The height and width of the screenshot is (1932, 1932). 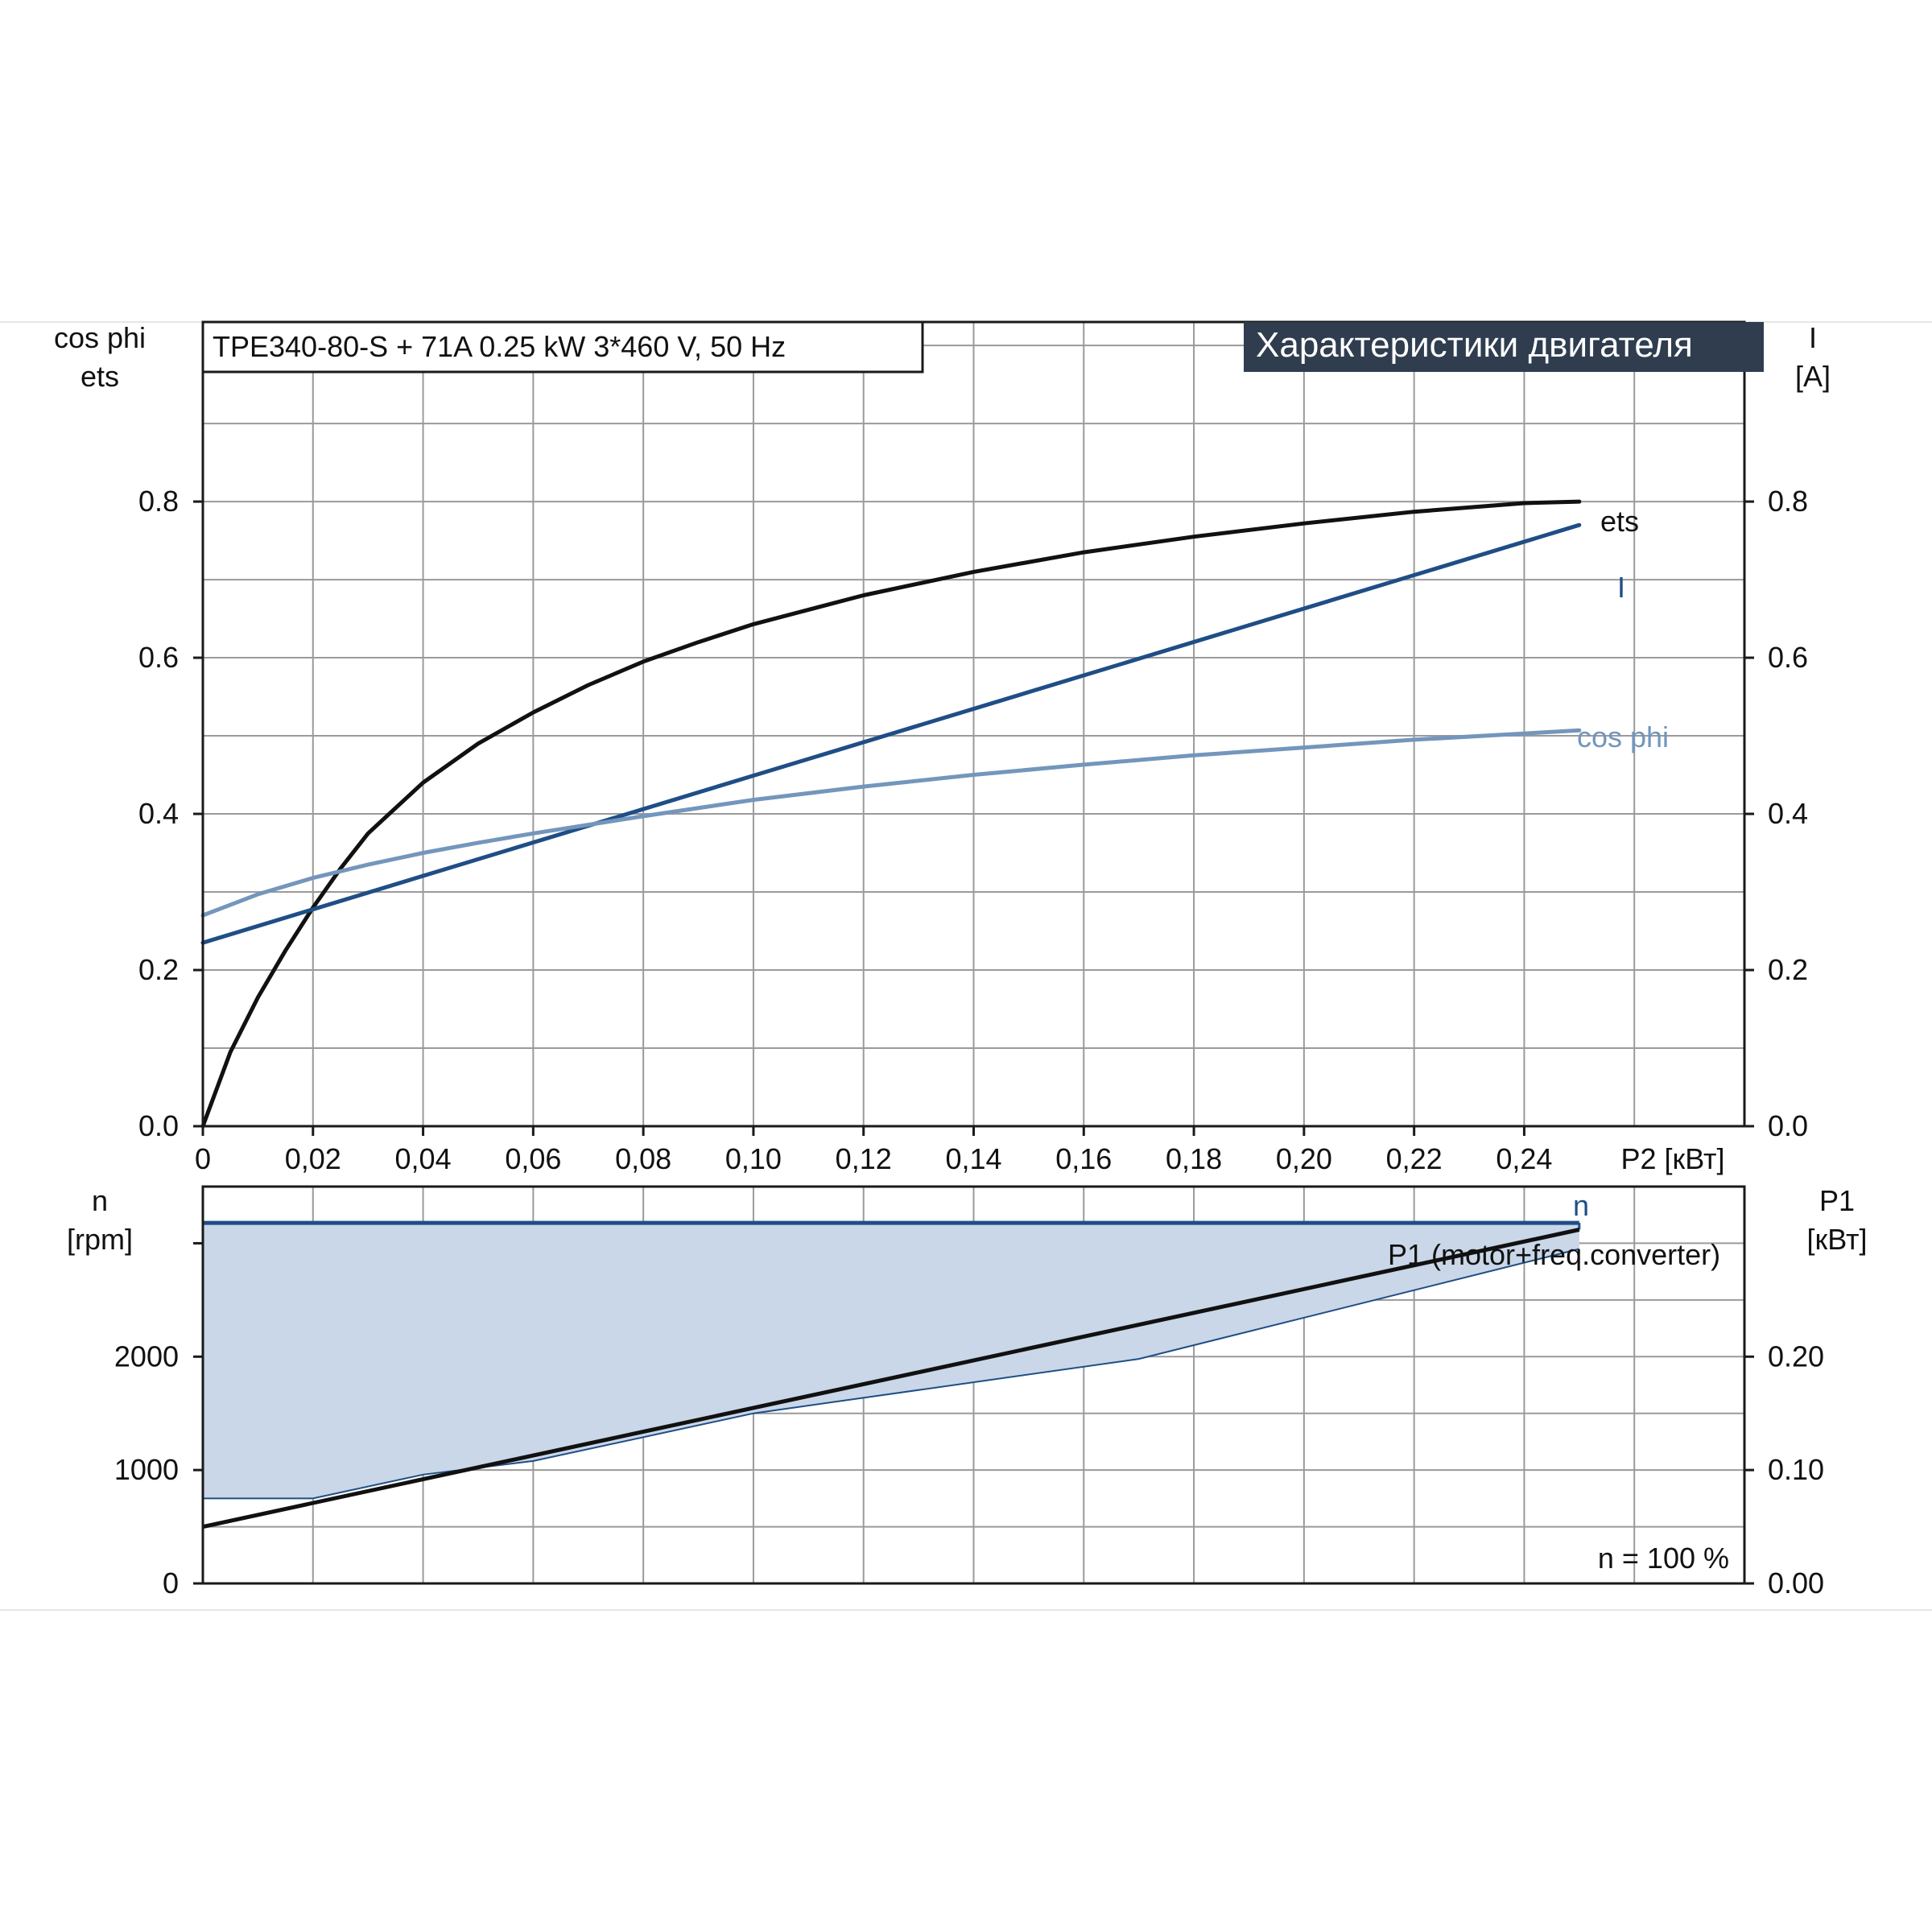 I want to click on x-tick-label: 0,12, so click(x=864, y=1158).